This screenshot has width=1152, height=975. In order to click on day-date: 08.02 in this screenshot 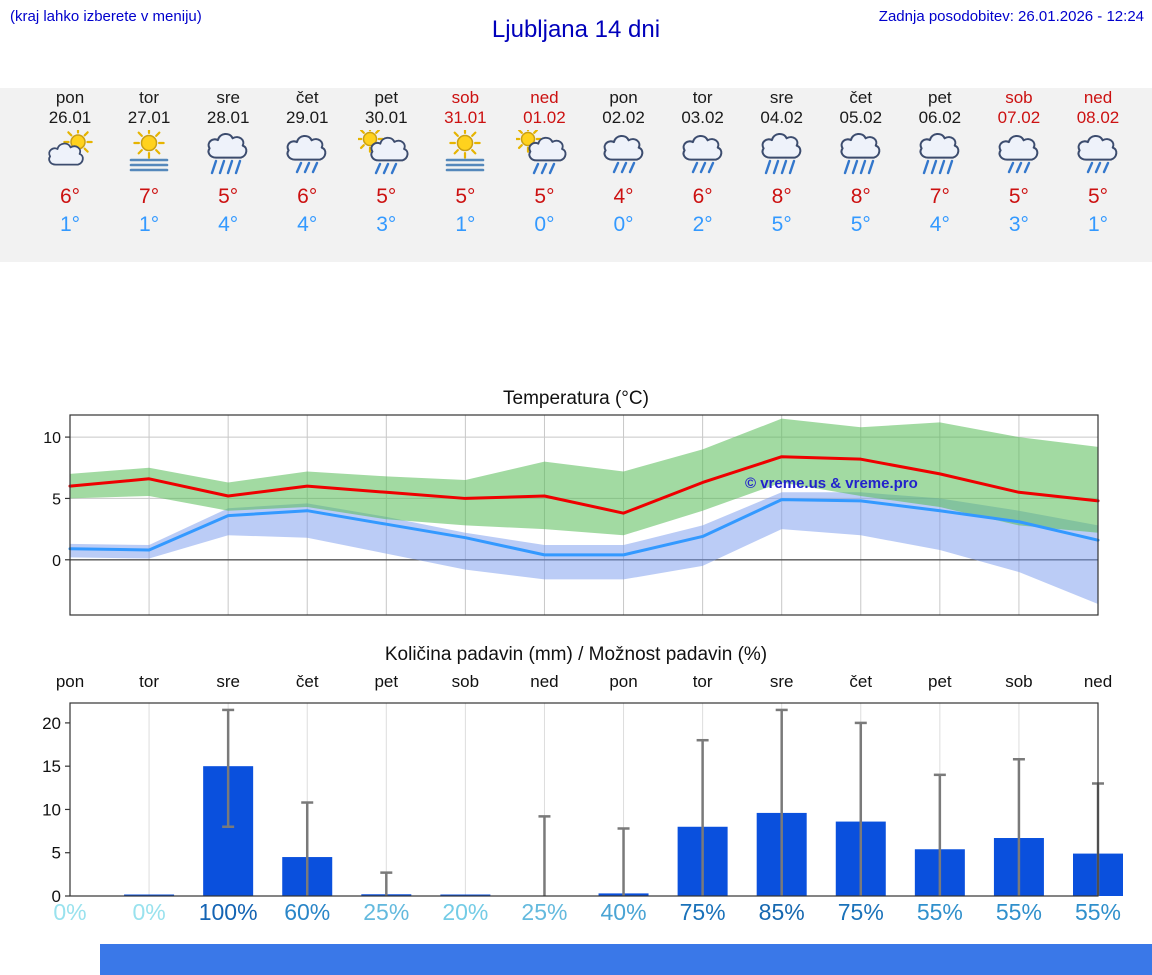, I will do `click(1098, 117)`.